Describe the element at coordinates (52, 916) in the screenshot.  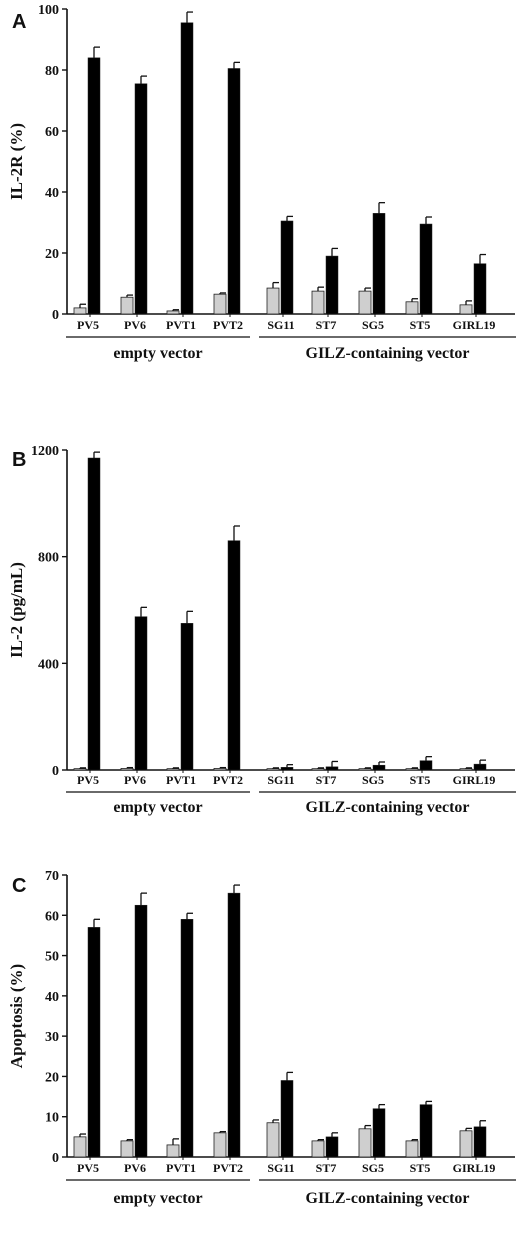
I see `y-tick-label: 60` at that location.